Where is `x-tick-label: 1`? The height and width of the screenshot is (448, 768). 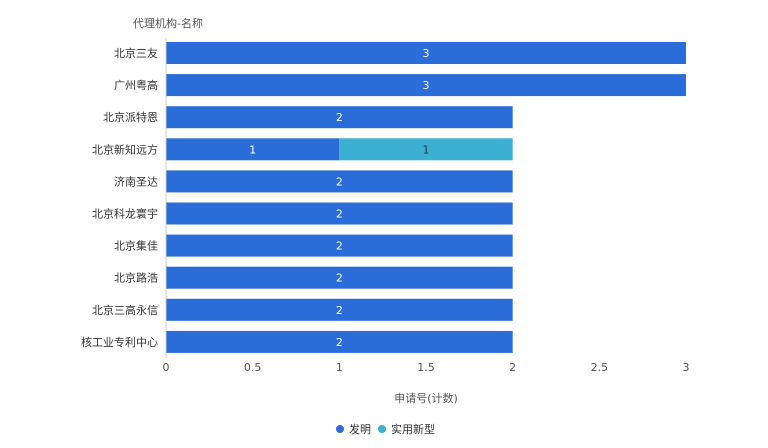 x-tick-label: 1 is located at coordinates (339, 367).